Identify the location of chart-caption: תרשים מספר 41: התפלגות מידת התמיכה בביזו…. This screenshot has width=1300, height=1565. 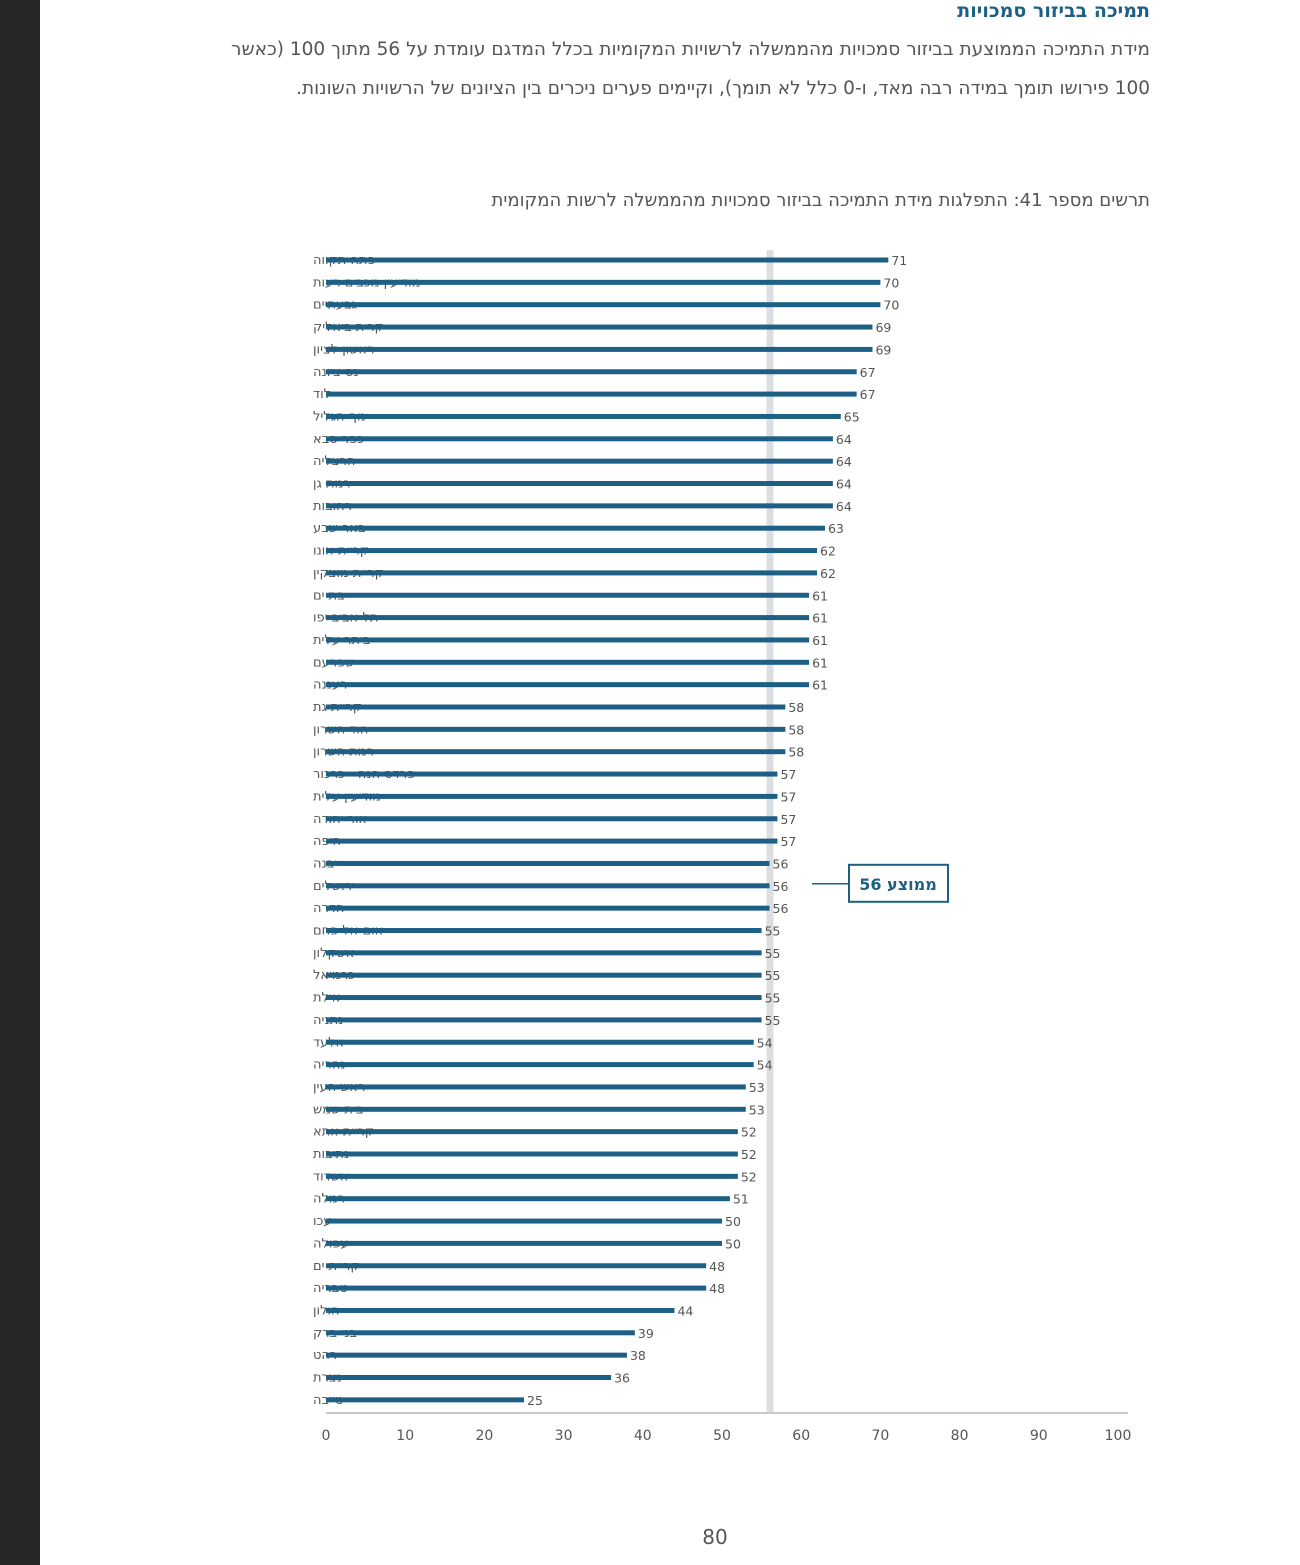
(820, 200).